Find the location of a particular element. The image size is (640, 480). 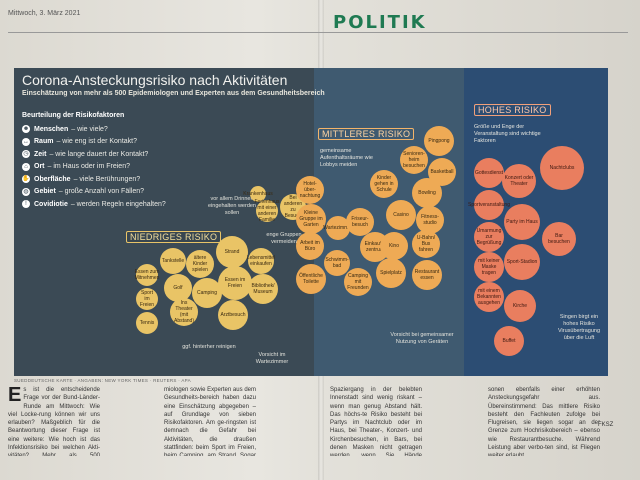

zone-low-label: NIEDRIGES RISIKO is located at coordinates (174, 237).